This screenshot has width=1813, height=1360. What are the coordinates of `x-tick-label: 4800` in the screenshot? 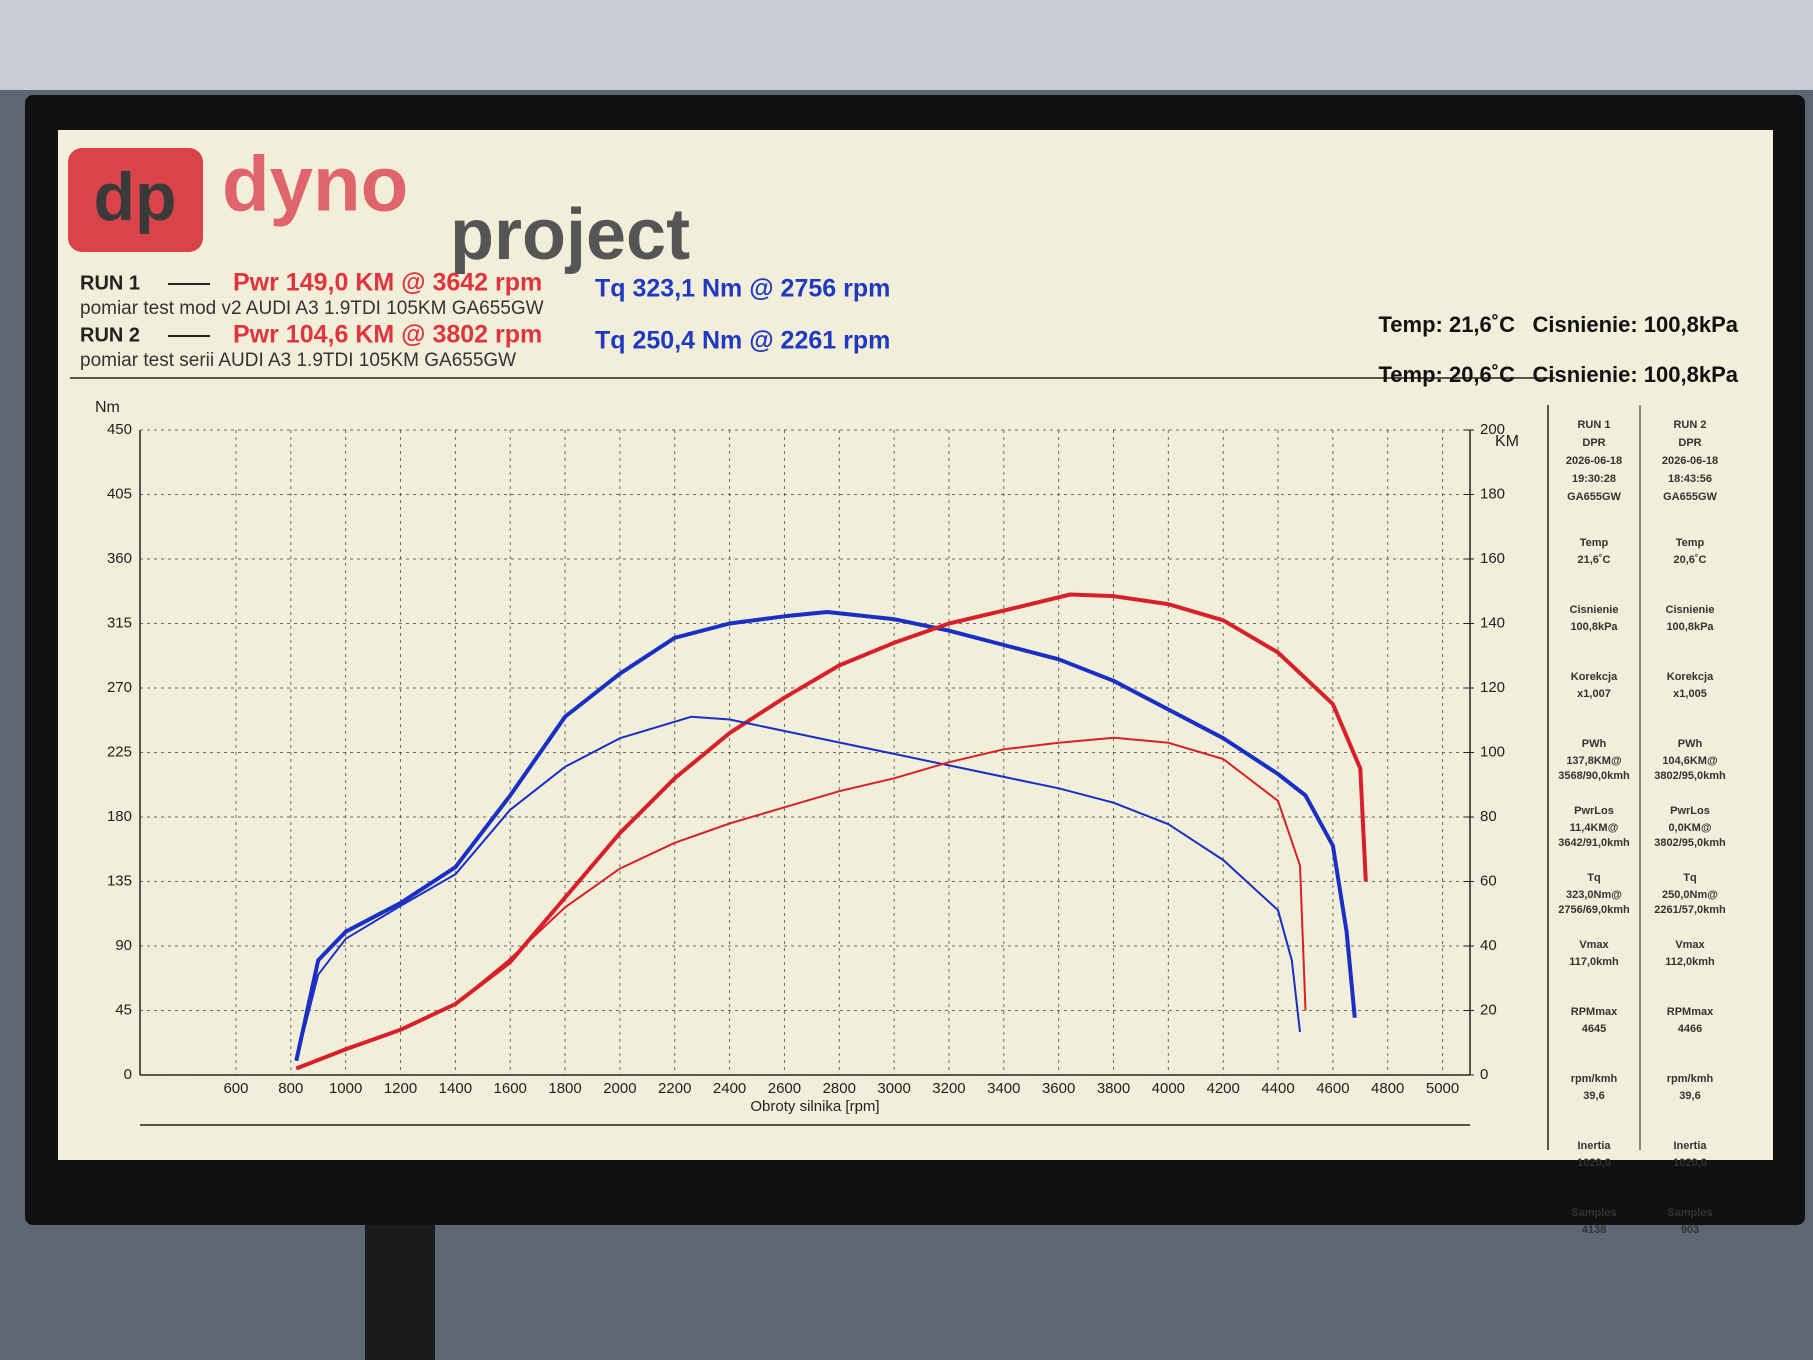 It's located at (1387, 1088).